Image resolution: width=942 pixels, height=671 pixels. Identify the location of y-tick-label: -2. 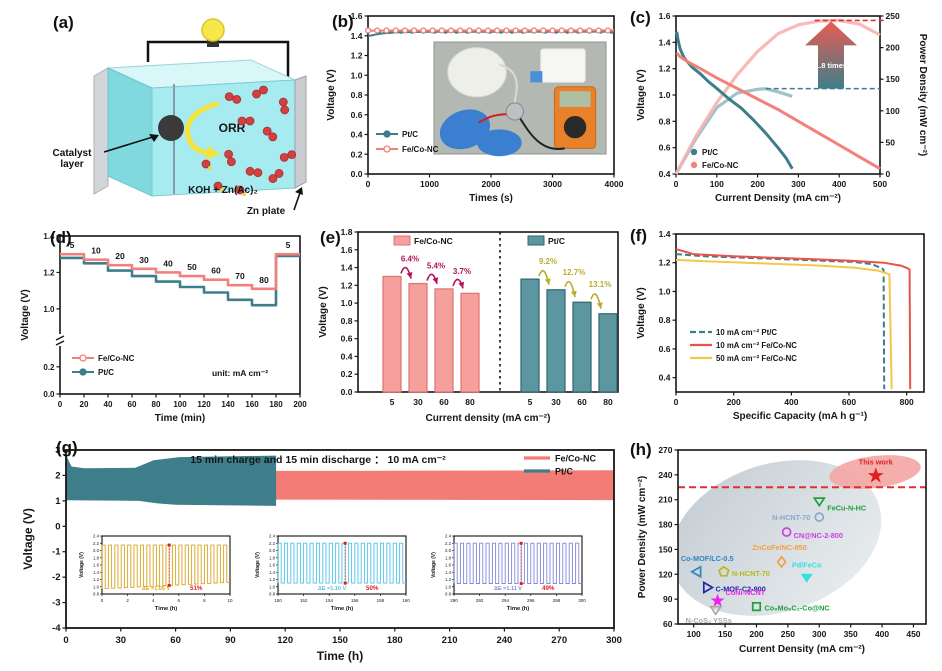
(56, 577).